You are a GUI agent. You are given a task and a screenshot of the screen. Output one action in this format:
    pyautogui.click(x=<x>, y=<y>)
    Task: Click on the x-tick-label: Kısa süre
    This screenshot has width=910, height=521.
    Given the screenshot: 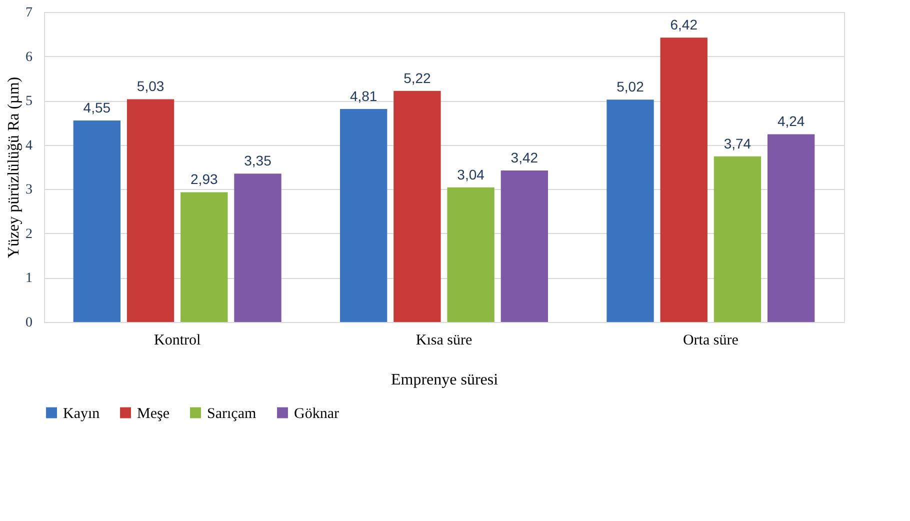 What is the action you would take?
    pyautogui.click(x=444, y=340)
    